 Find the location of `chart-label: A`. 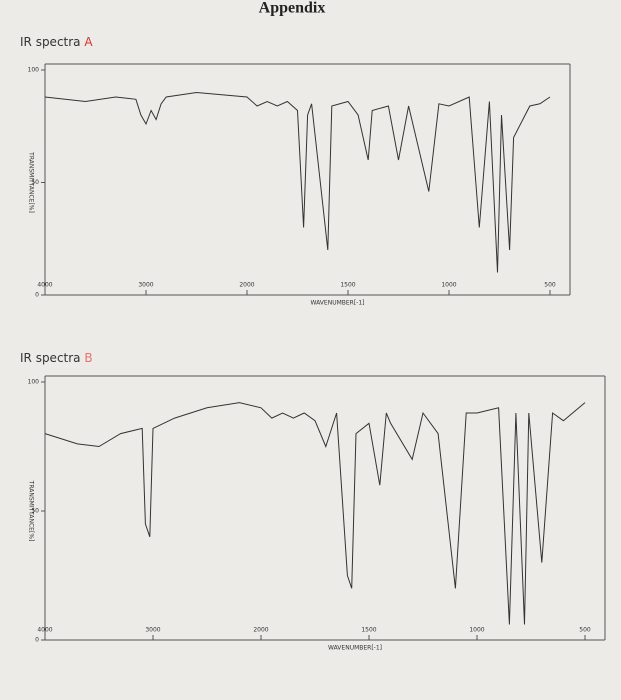

chart-label: A is located at coordinates (88, 42).